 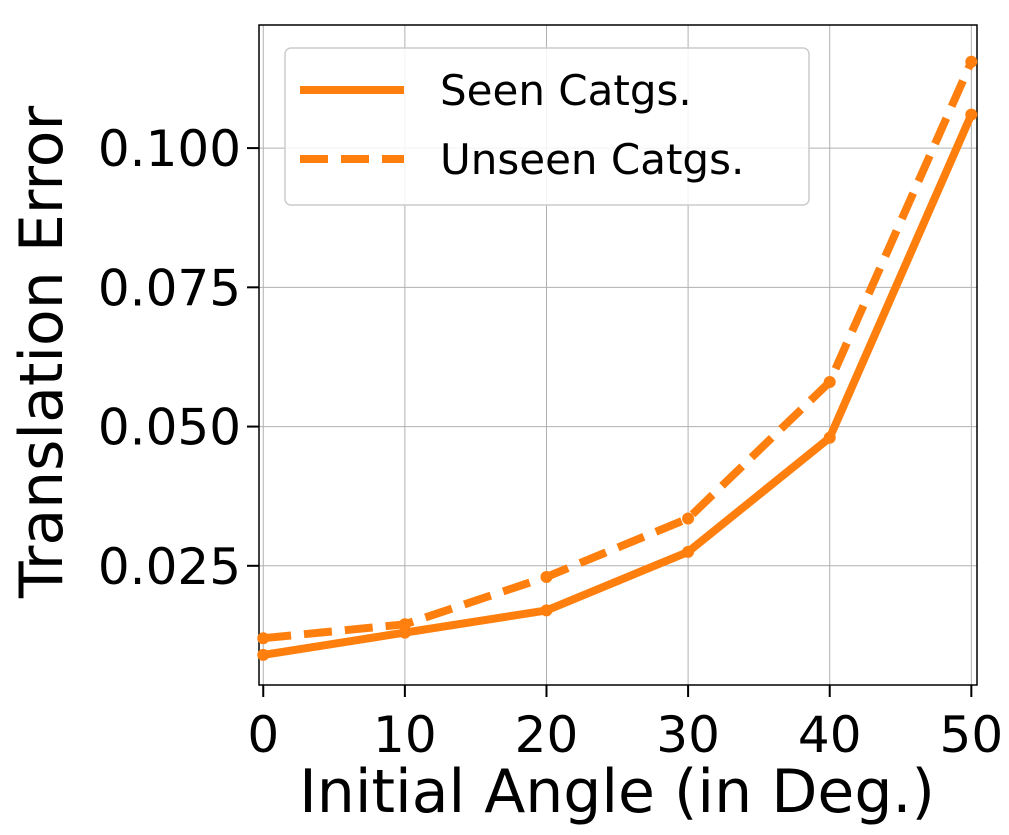 I want to click on x-axis-ticks: 0 10 20 30 40 50, so click(x=625, y=724).